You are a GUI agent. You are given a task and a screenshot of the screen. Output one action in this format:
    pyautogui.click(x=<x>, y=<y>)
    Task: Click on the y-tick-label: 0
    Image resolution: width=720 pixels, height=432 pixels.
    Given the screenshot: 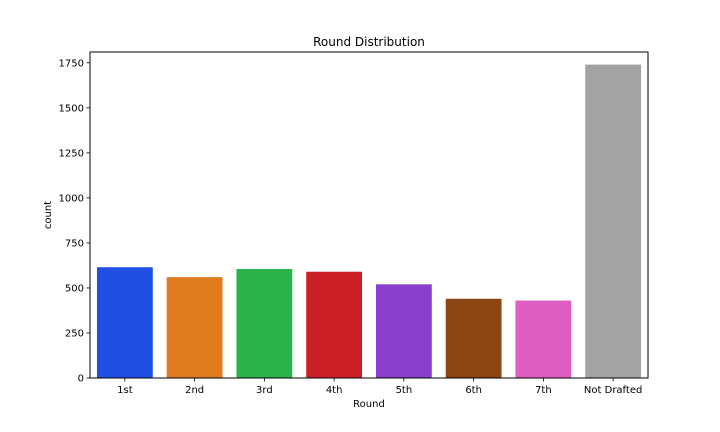 What is the action you would take?
    pyautogui.click(x=81, y=379)
    